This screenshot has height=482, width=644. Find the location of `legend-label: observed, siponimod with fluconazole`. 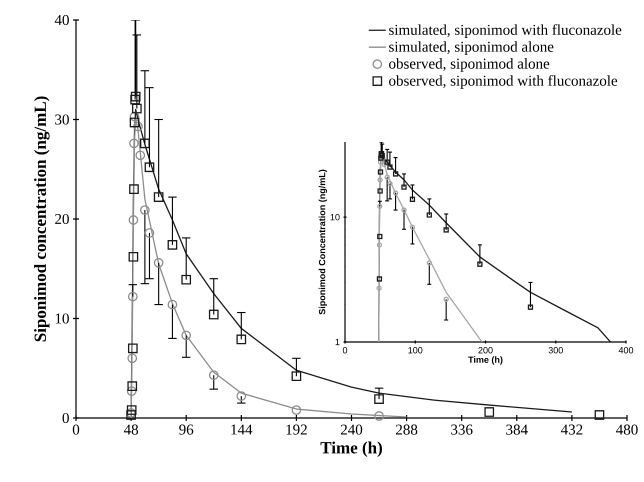

legend-label: observed, siponimod with fluconazole is located at coordinates (503, 82).